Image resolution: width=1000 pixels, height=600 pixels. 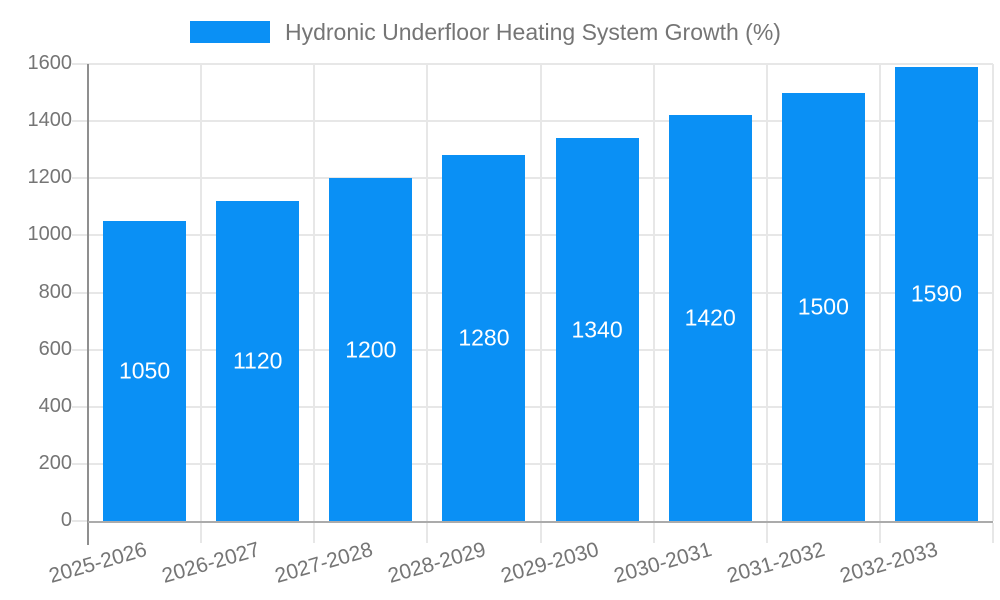 I want to click on bar-value-label: 1050, so click(x=144, y=370).